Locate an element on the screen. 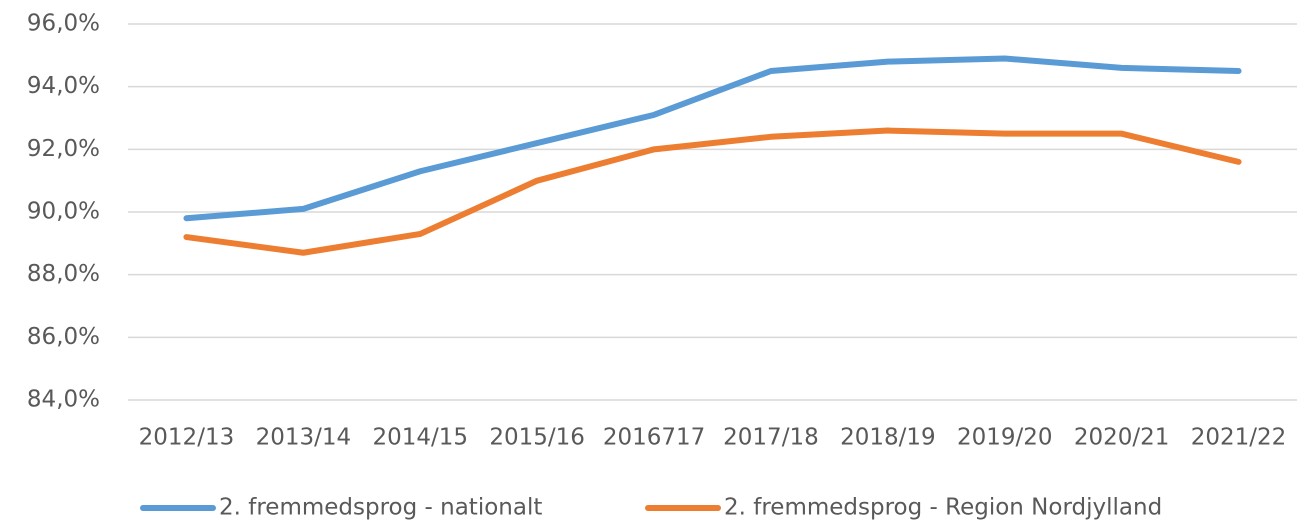  y-tick-label: 86,0% is located at coordinates (63, 337).